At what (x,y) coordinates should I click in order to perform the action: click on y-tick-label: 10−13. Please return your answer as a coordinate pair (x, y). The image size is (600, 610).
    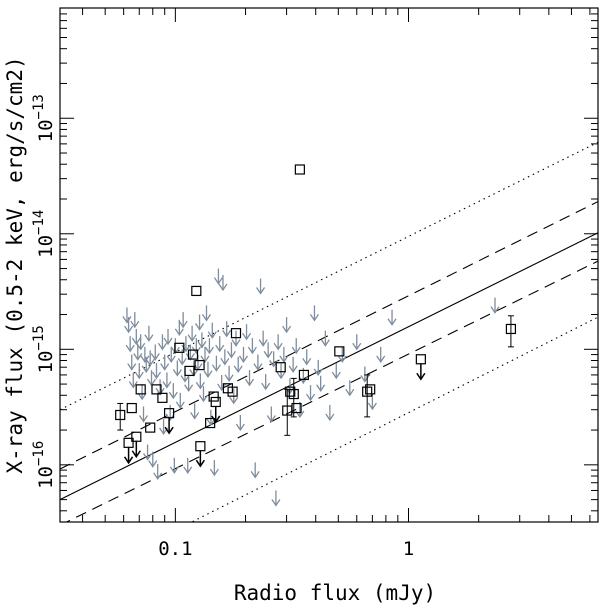
    Looking at the image, I should click on (44, 118).